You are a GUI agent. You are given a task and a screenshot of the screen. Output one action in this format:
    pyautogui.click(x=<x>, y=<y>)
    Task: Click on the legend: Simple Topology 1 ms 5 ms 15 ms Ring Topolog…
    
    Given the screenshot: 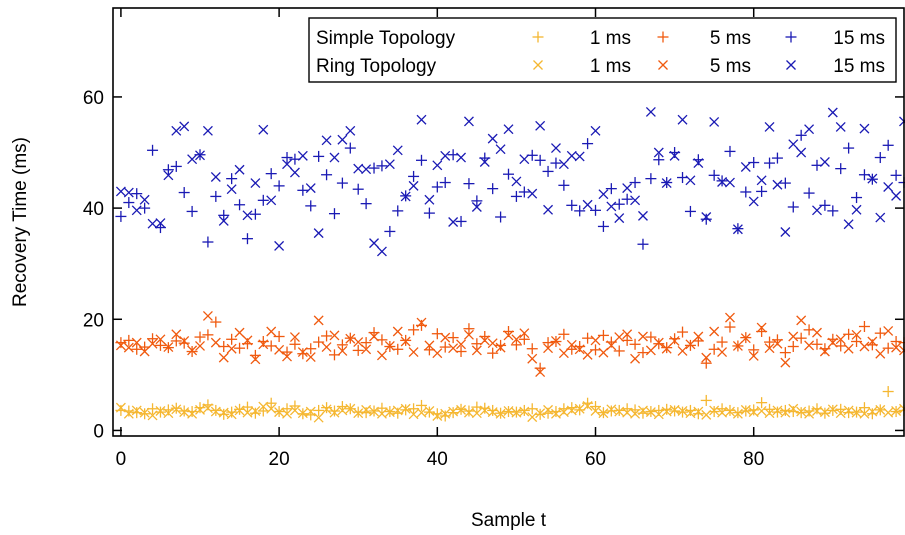 What is the action you would take?
    pyautogui.click(x=602, y=50)
    